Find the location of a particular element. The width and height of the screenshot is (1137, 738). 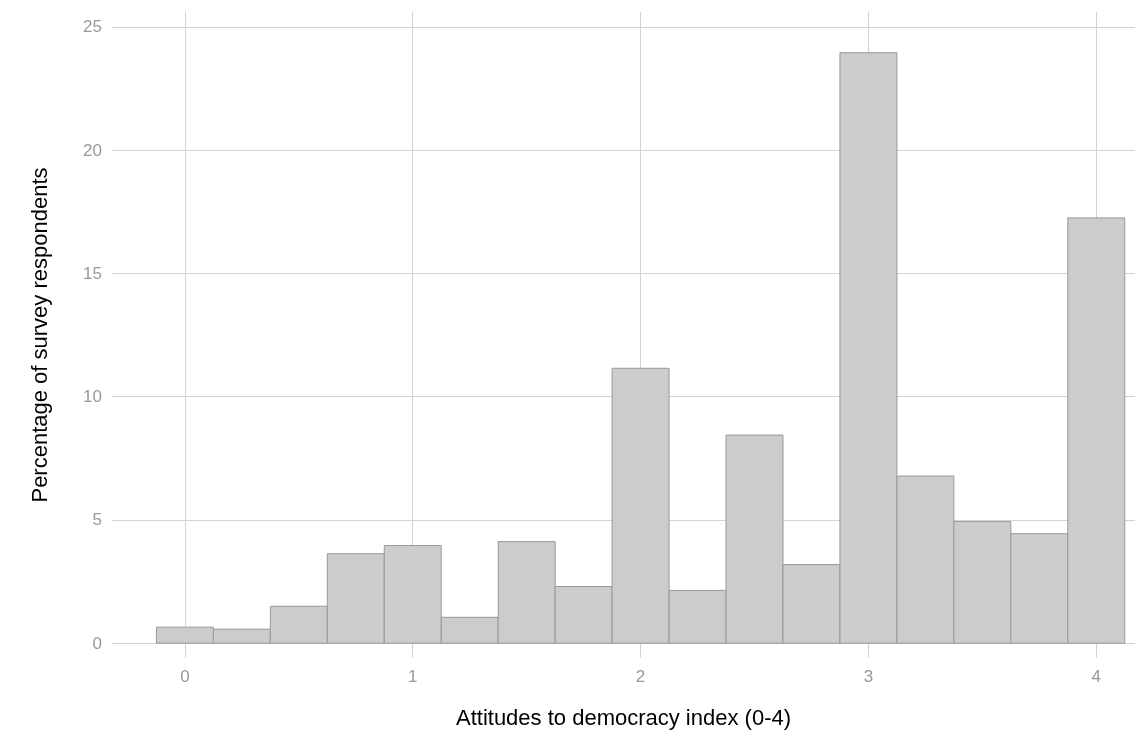

x-tick-label: 0 is located at coordinates (185, 676).